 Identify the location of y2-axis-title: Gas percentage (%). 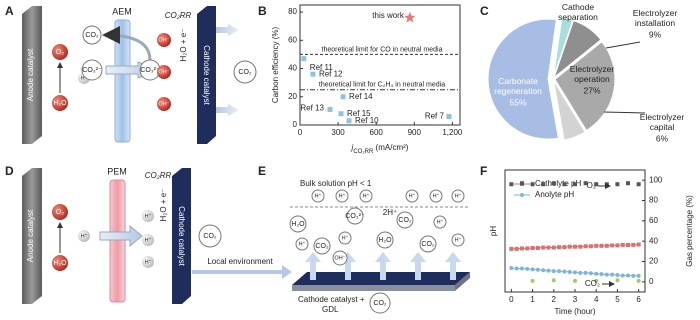
(689, 231).